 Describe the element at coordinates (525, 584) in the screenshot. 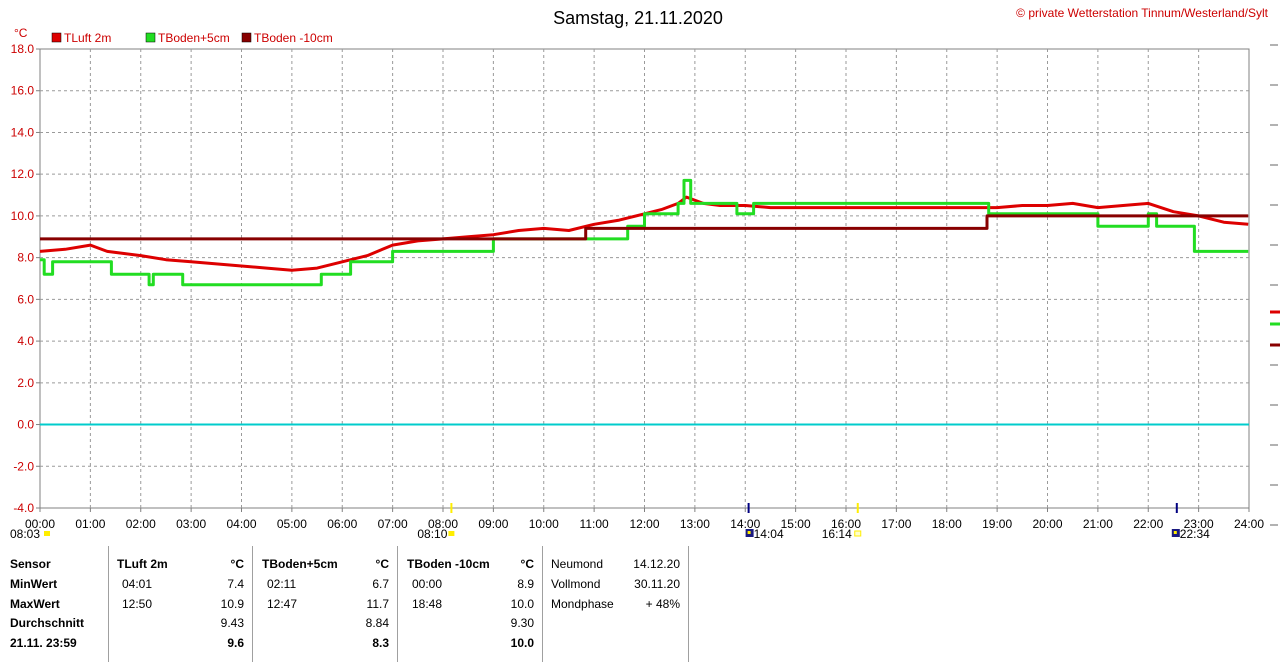

I see `tboden10-min-value: 8.9` at that location.